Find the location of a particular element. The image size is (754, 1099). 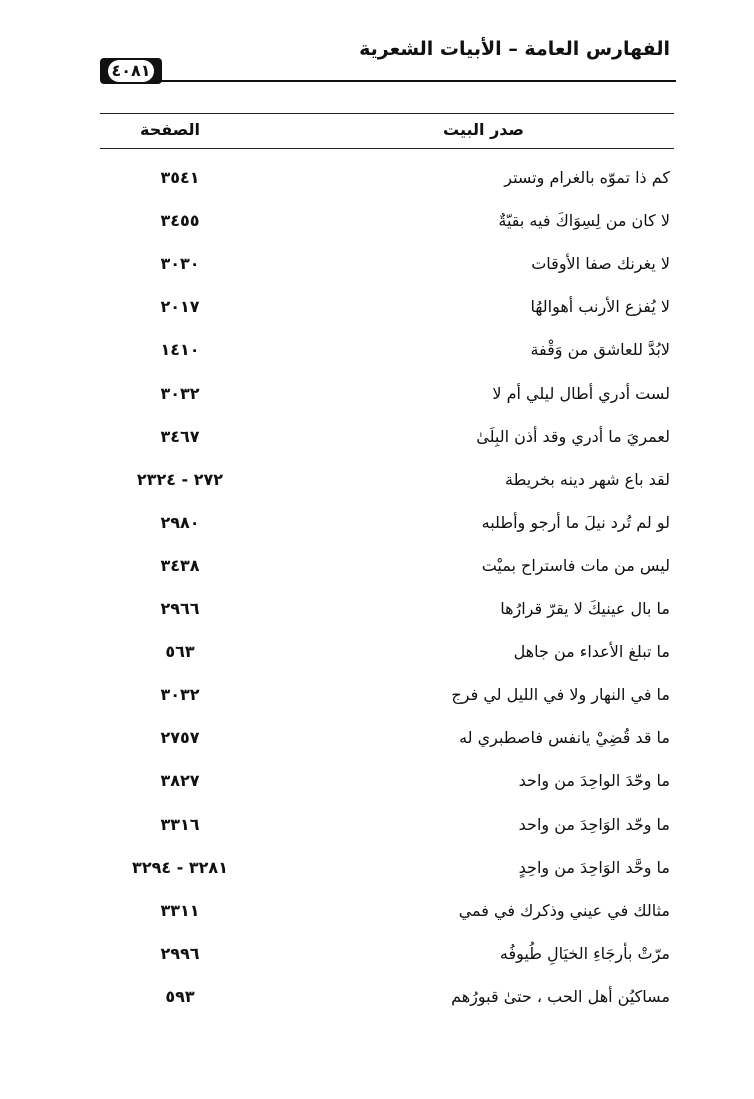

verse-opening: ما تبلغ الأعداء من جاهل is located at coordinates (591, 652).